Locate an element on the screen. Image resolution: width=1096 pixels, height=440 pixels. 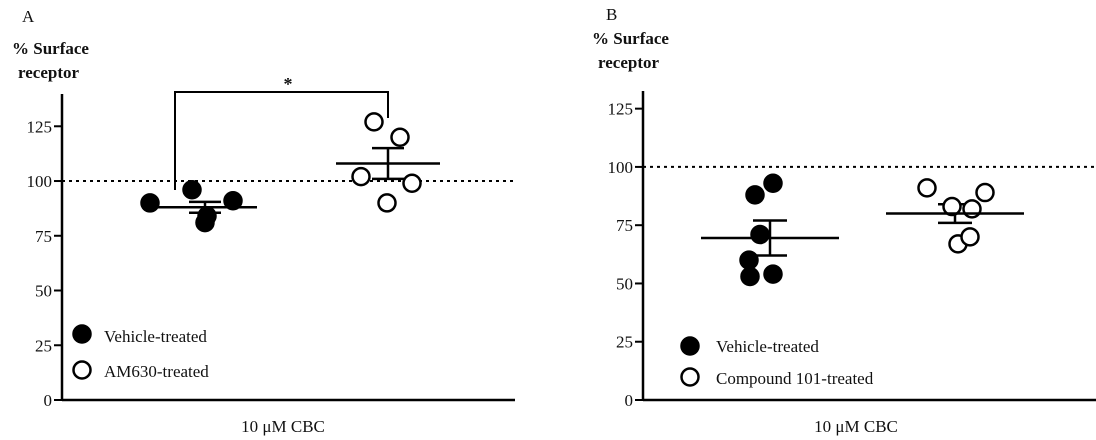
panel-a-y-tick-label: 0 is located at coordinates (48, 400).